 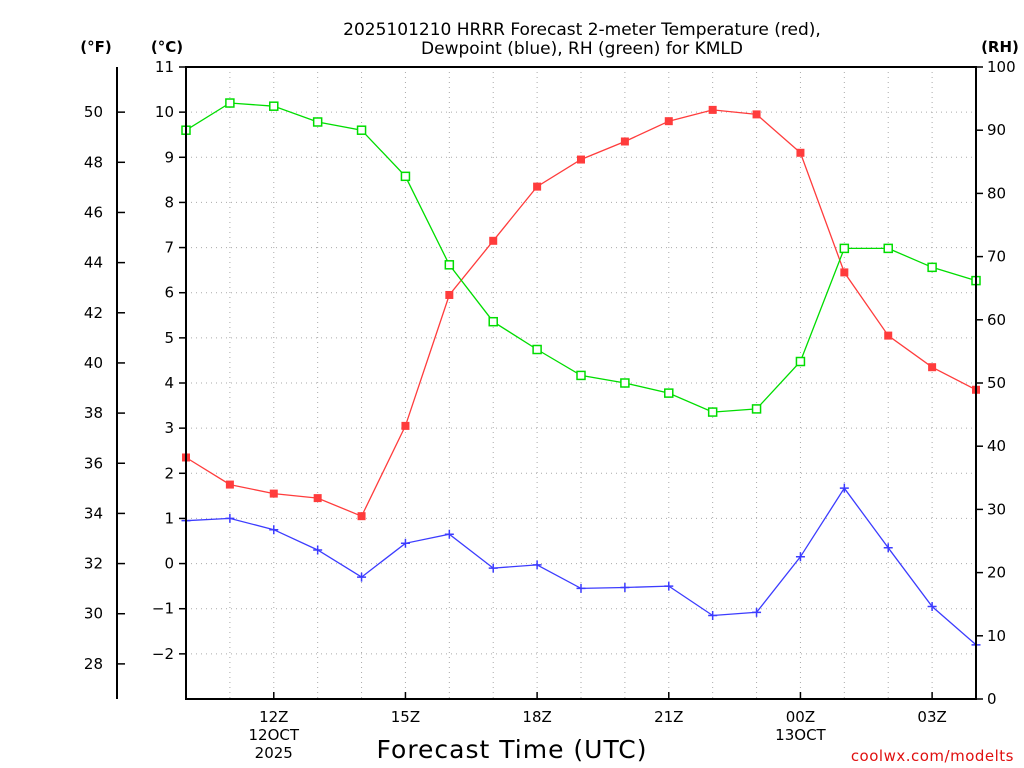 I want to click on rh-unit-label: (RH), so click(x=1000, y=47).